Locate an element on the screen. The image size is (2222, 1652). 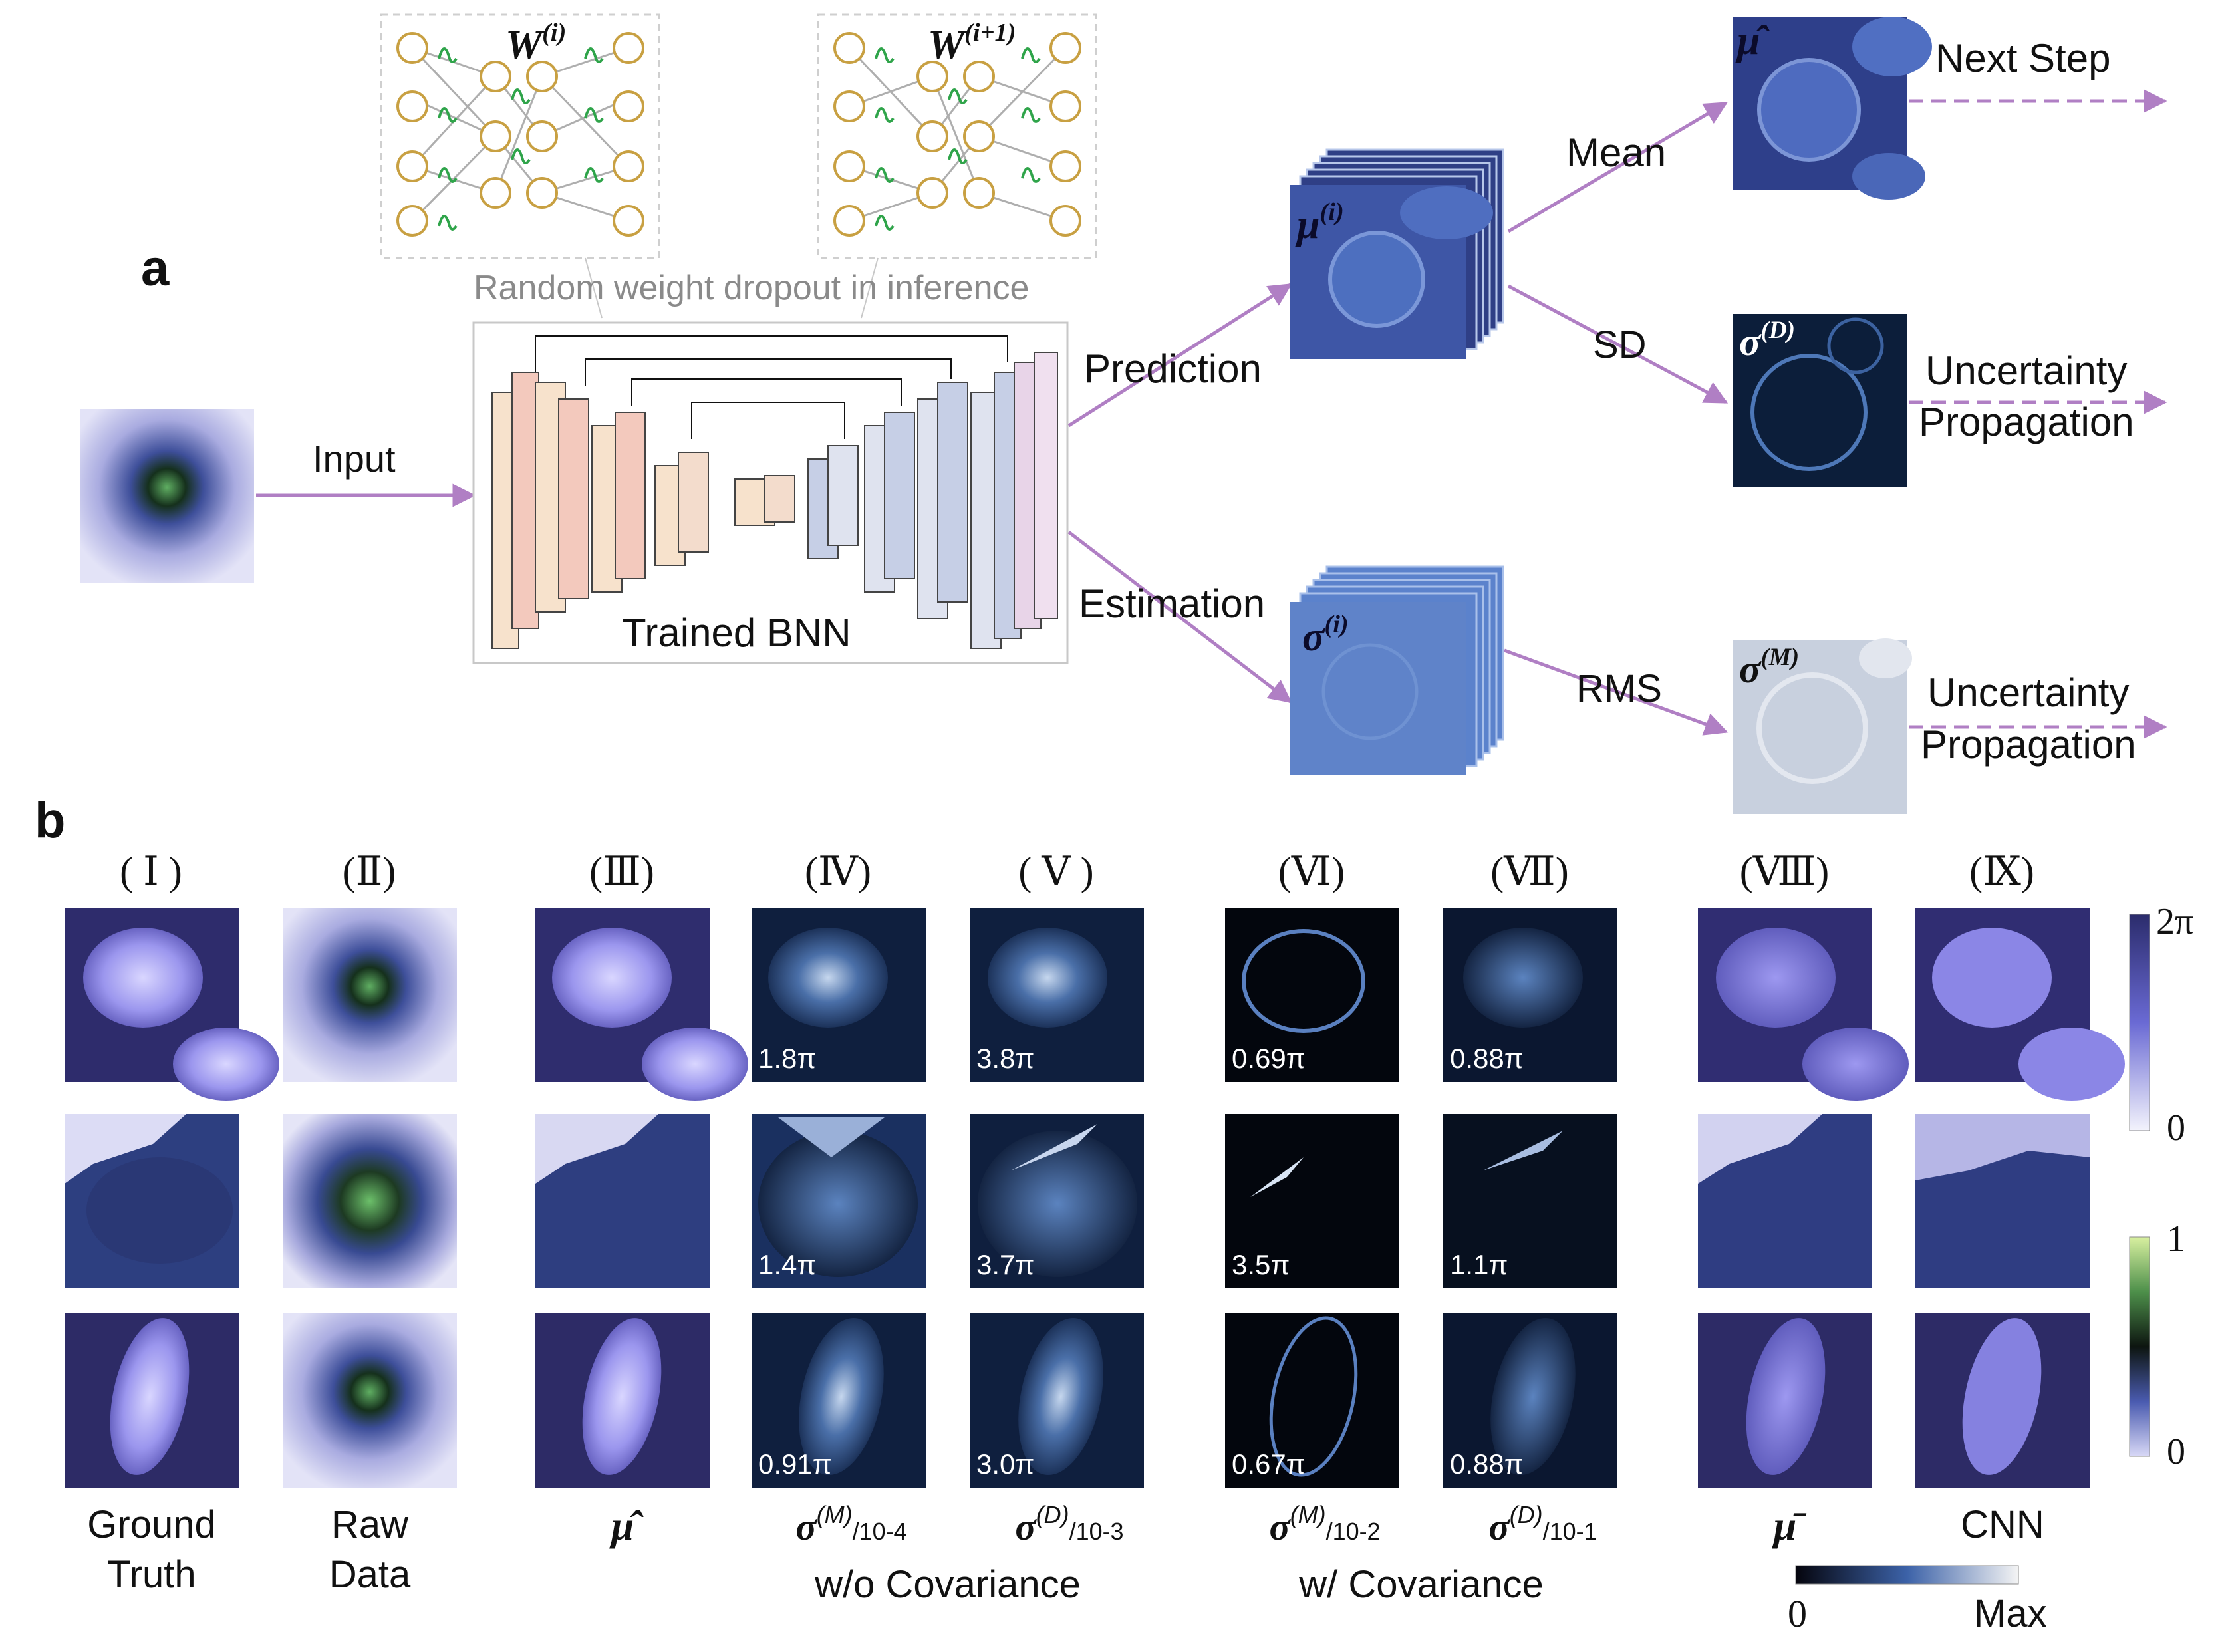
sd-label: SD is located at coordinates (1620, 344).